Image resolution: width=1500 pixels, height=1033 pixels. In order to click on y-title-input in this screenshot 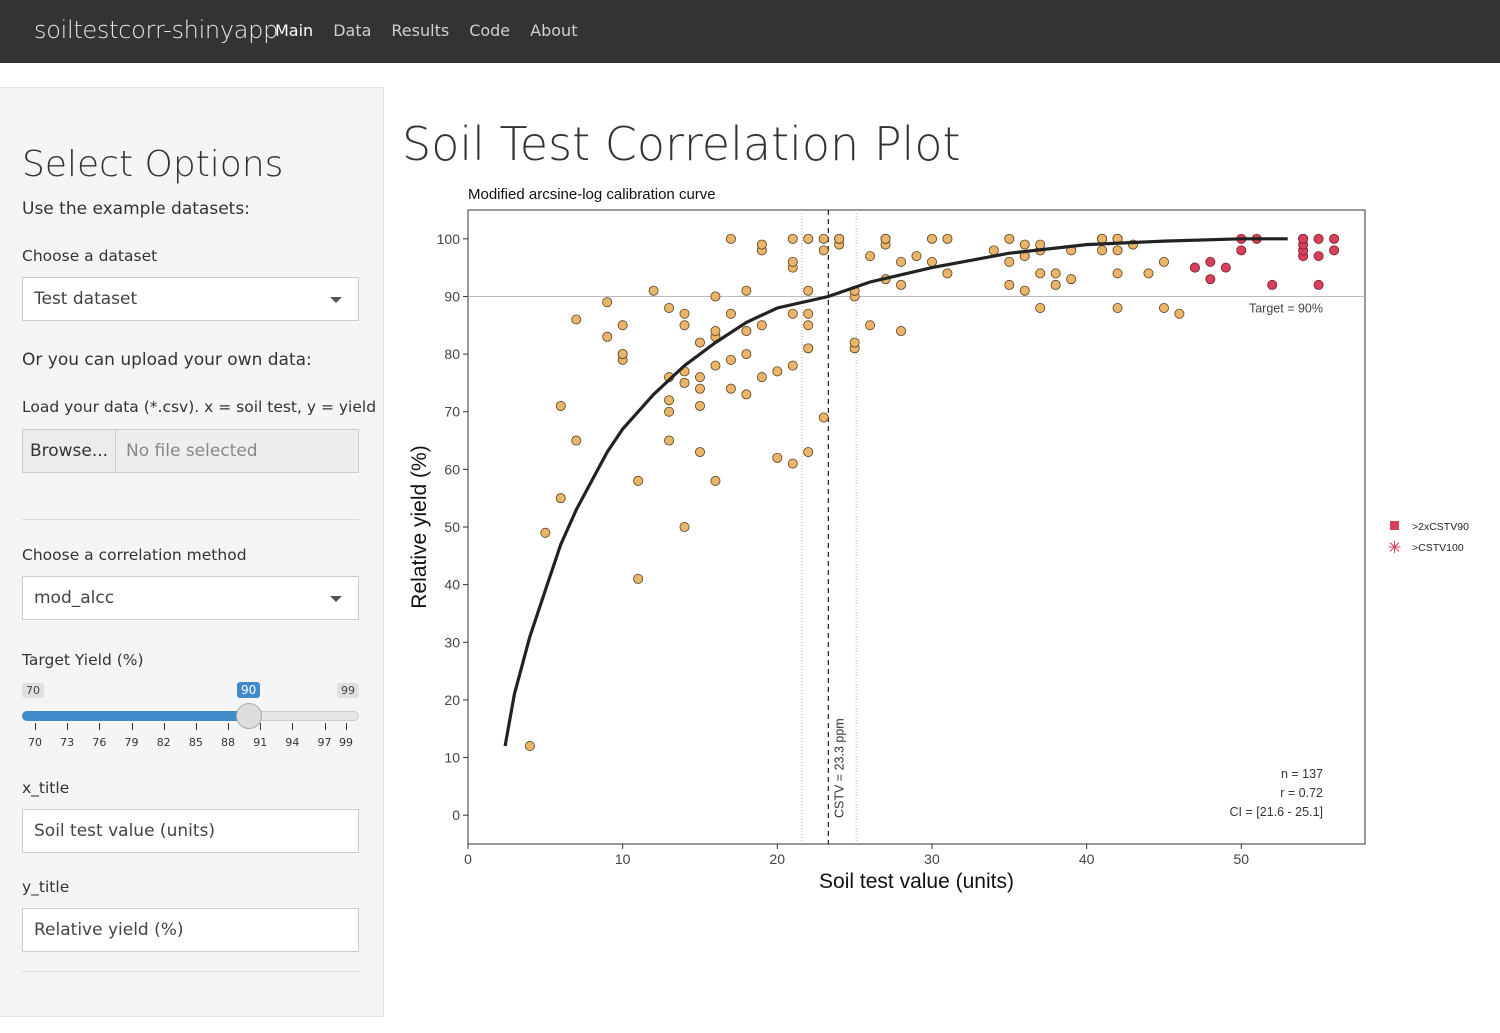, I will do `click(190, 930)`.